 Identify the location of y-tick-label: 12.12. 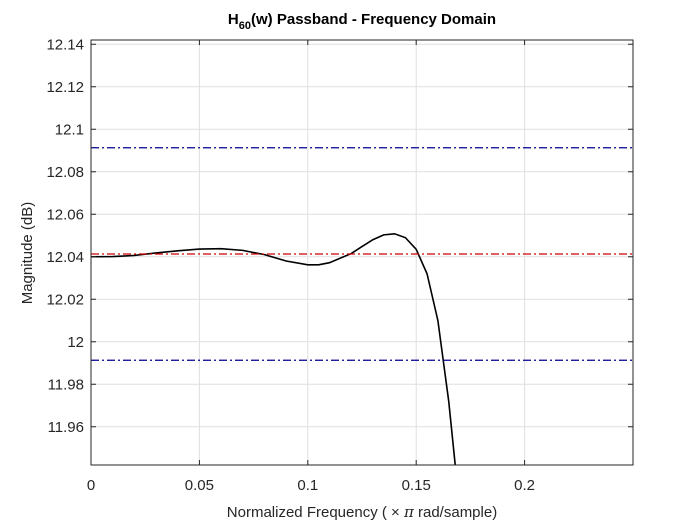
(65, 87).